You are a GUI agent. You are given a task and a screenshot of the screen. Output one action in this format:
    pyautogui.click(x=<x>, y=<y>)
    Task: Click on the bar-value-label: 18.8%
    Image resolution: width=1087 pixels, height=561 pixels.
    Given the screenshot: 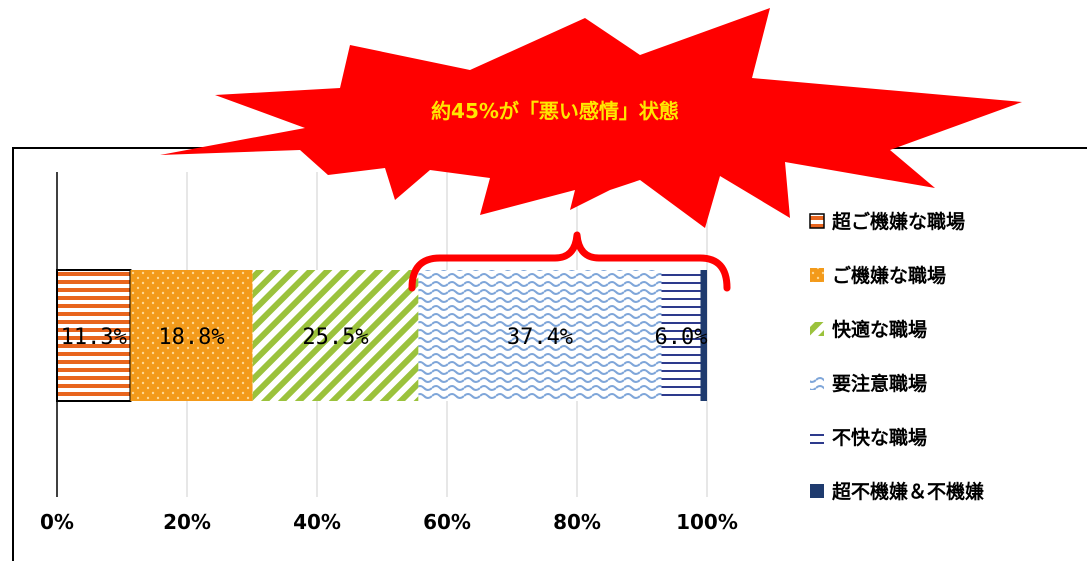 What is the action you would take?
    pyautogui.click(x=191, y=337)
    